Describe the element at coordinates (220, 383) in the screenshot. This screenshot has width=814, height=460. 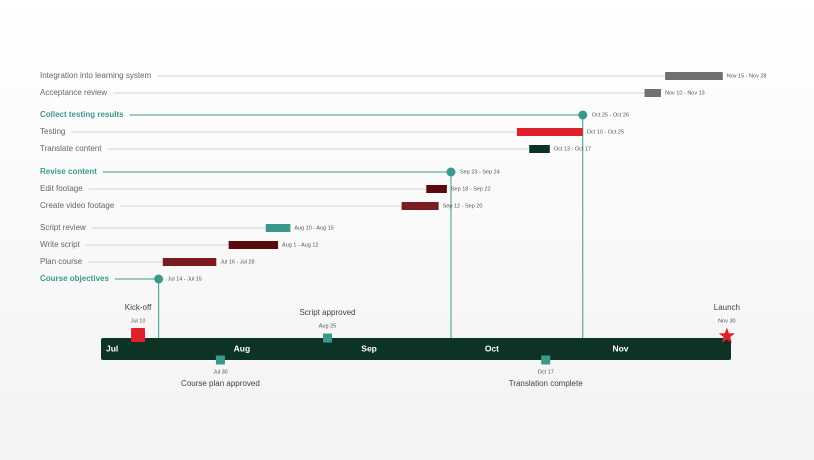
I see `milestone-label: Course plan approved` at that location.